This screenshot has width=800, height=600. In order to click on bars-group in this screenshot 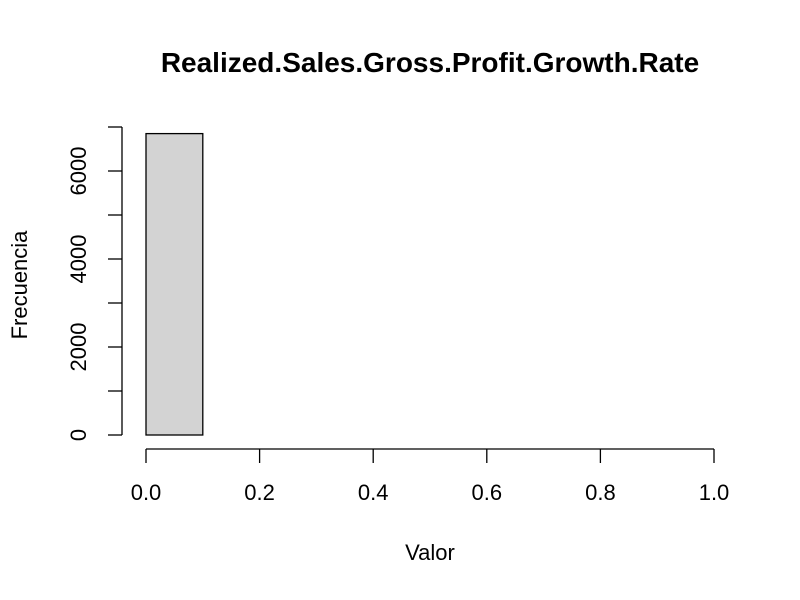, I will do `click(174, 284)`.